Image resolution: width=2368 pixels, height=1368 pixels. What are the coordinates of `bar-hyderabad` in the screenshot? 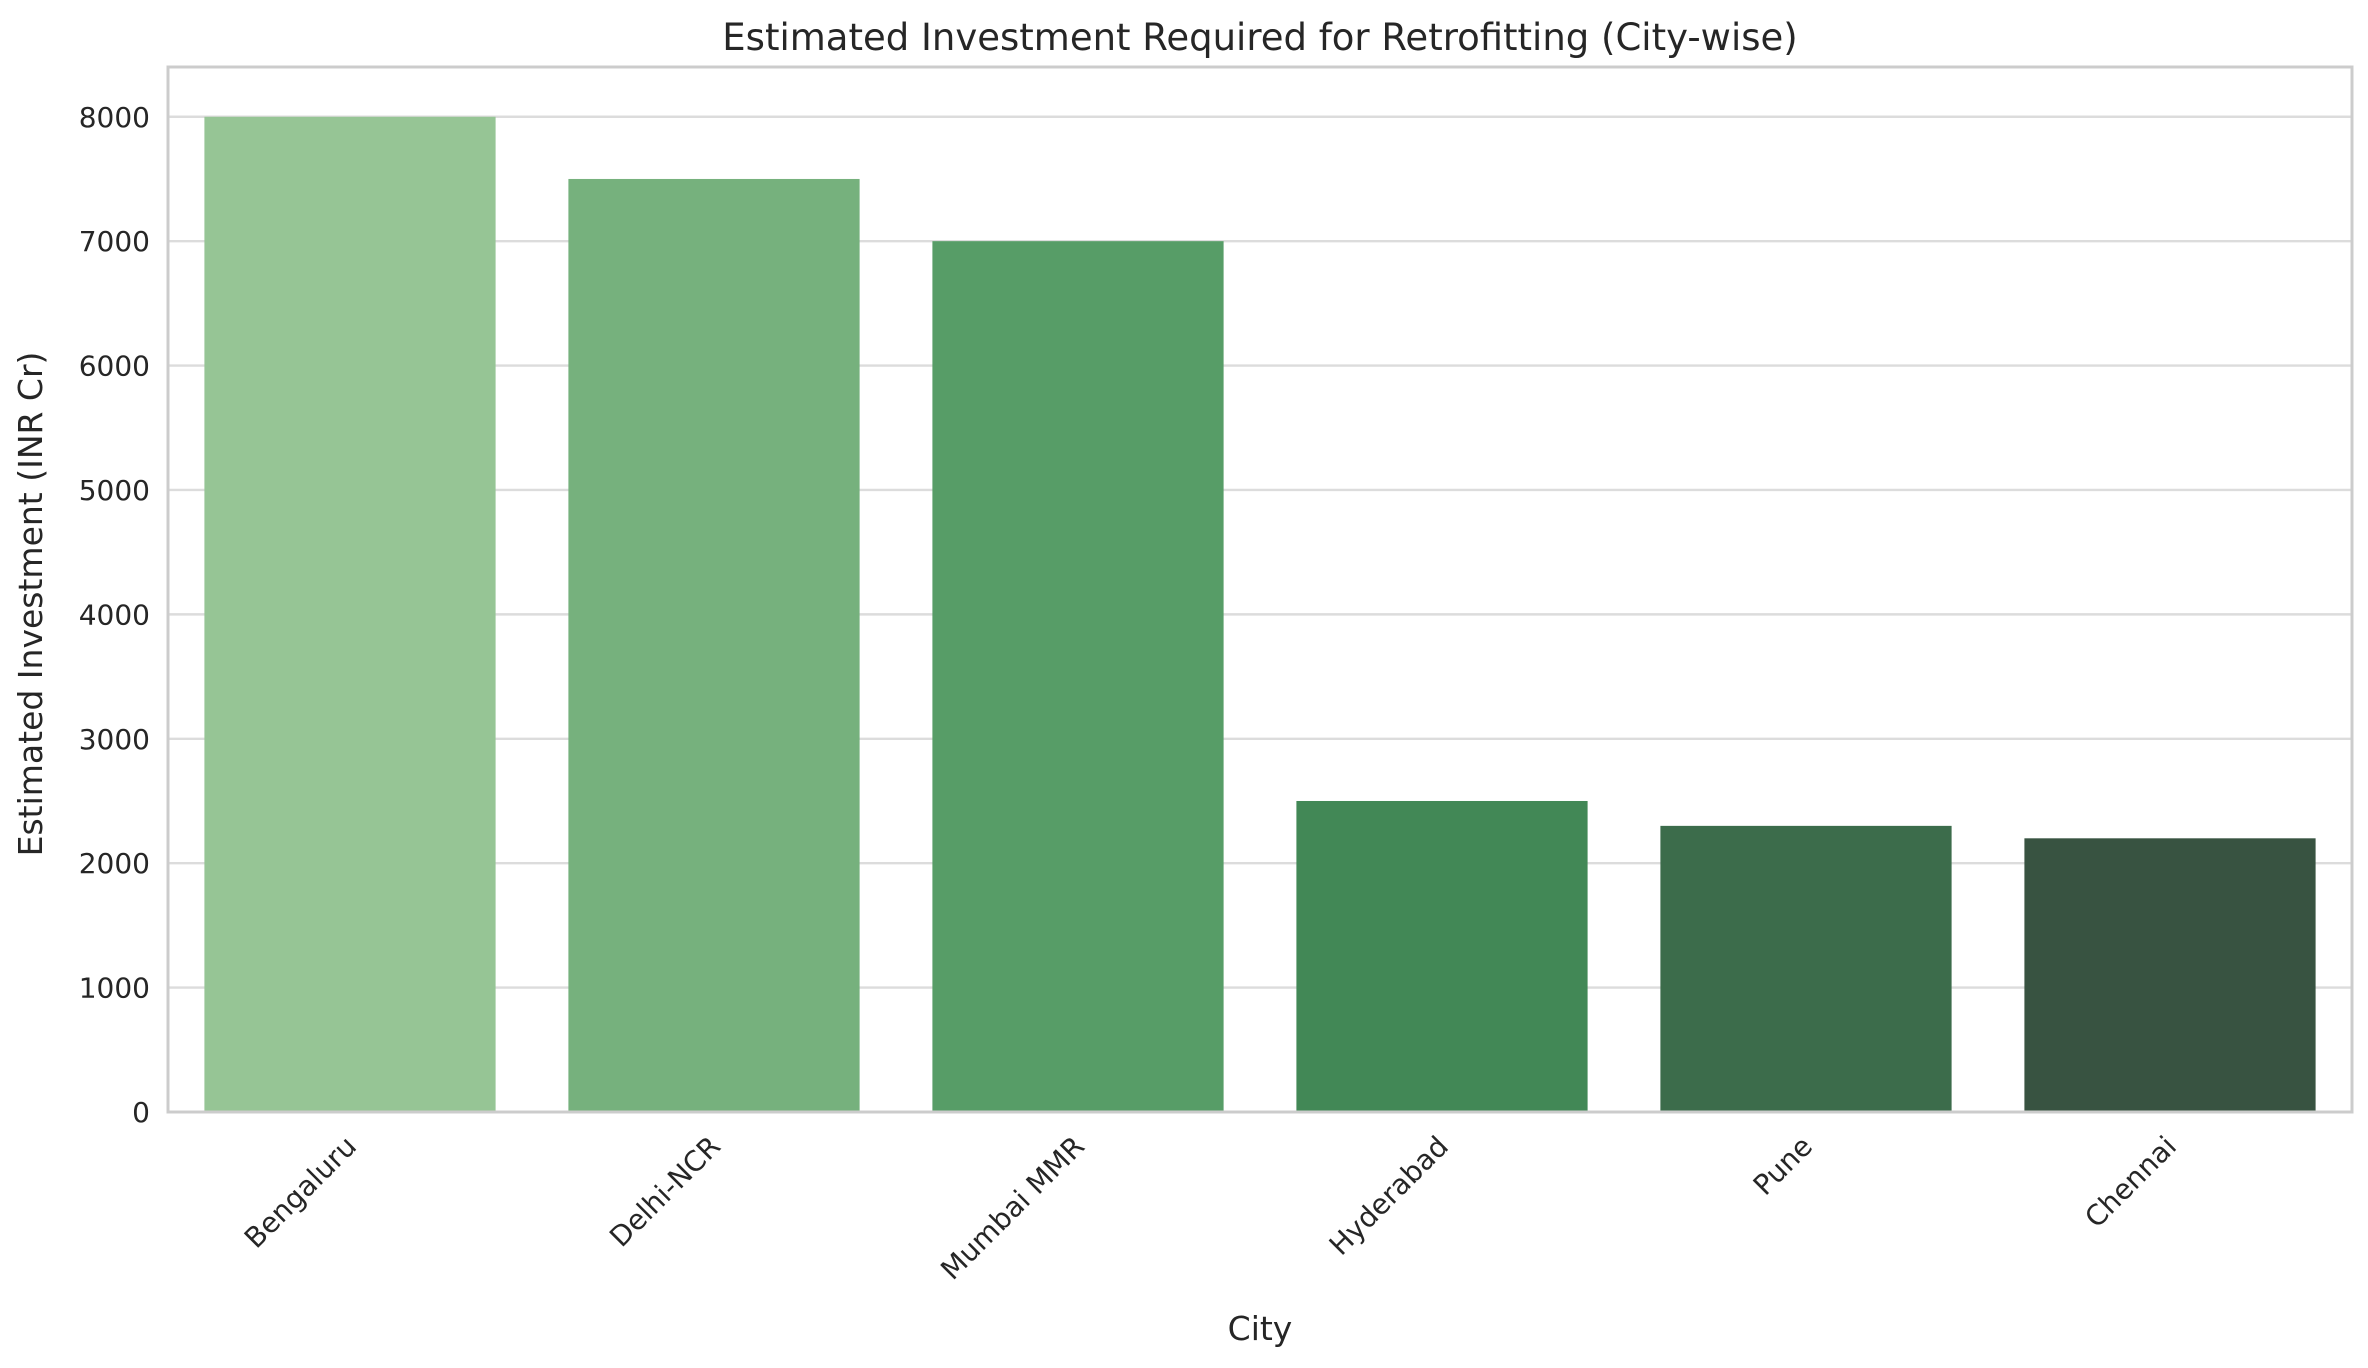 It's located at (1442, 956).